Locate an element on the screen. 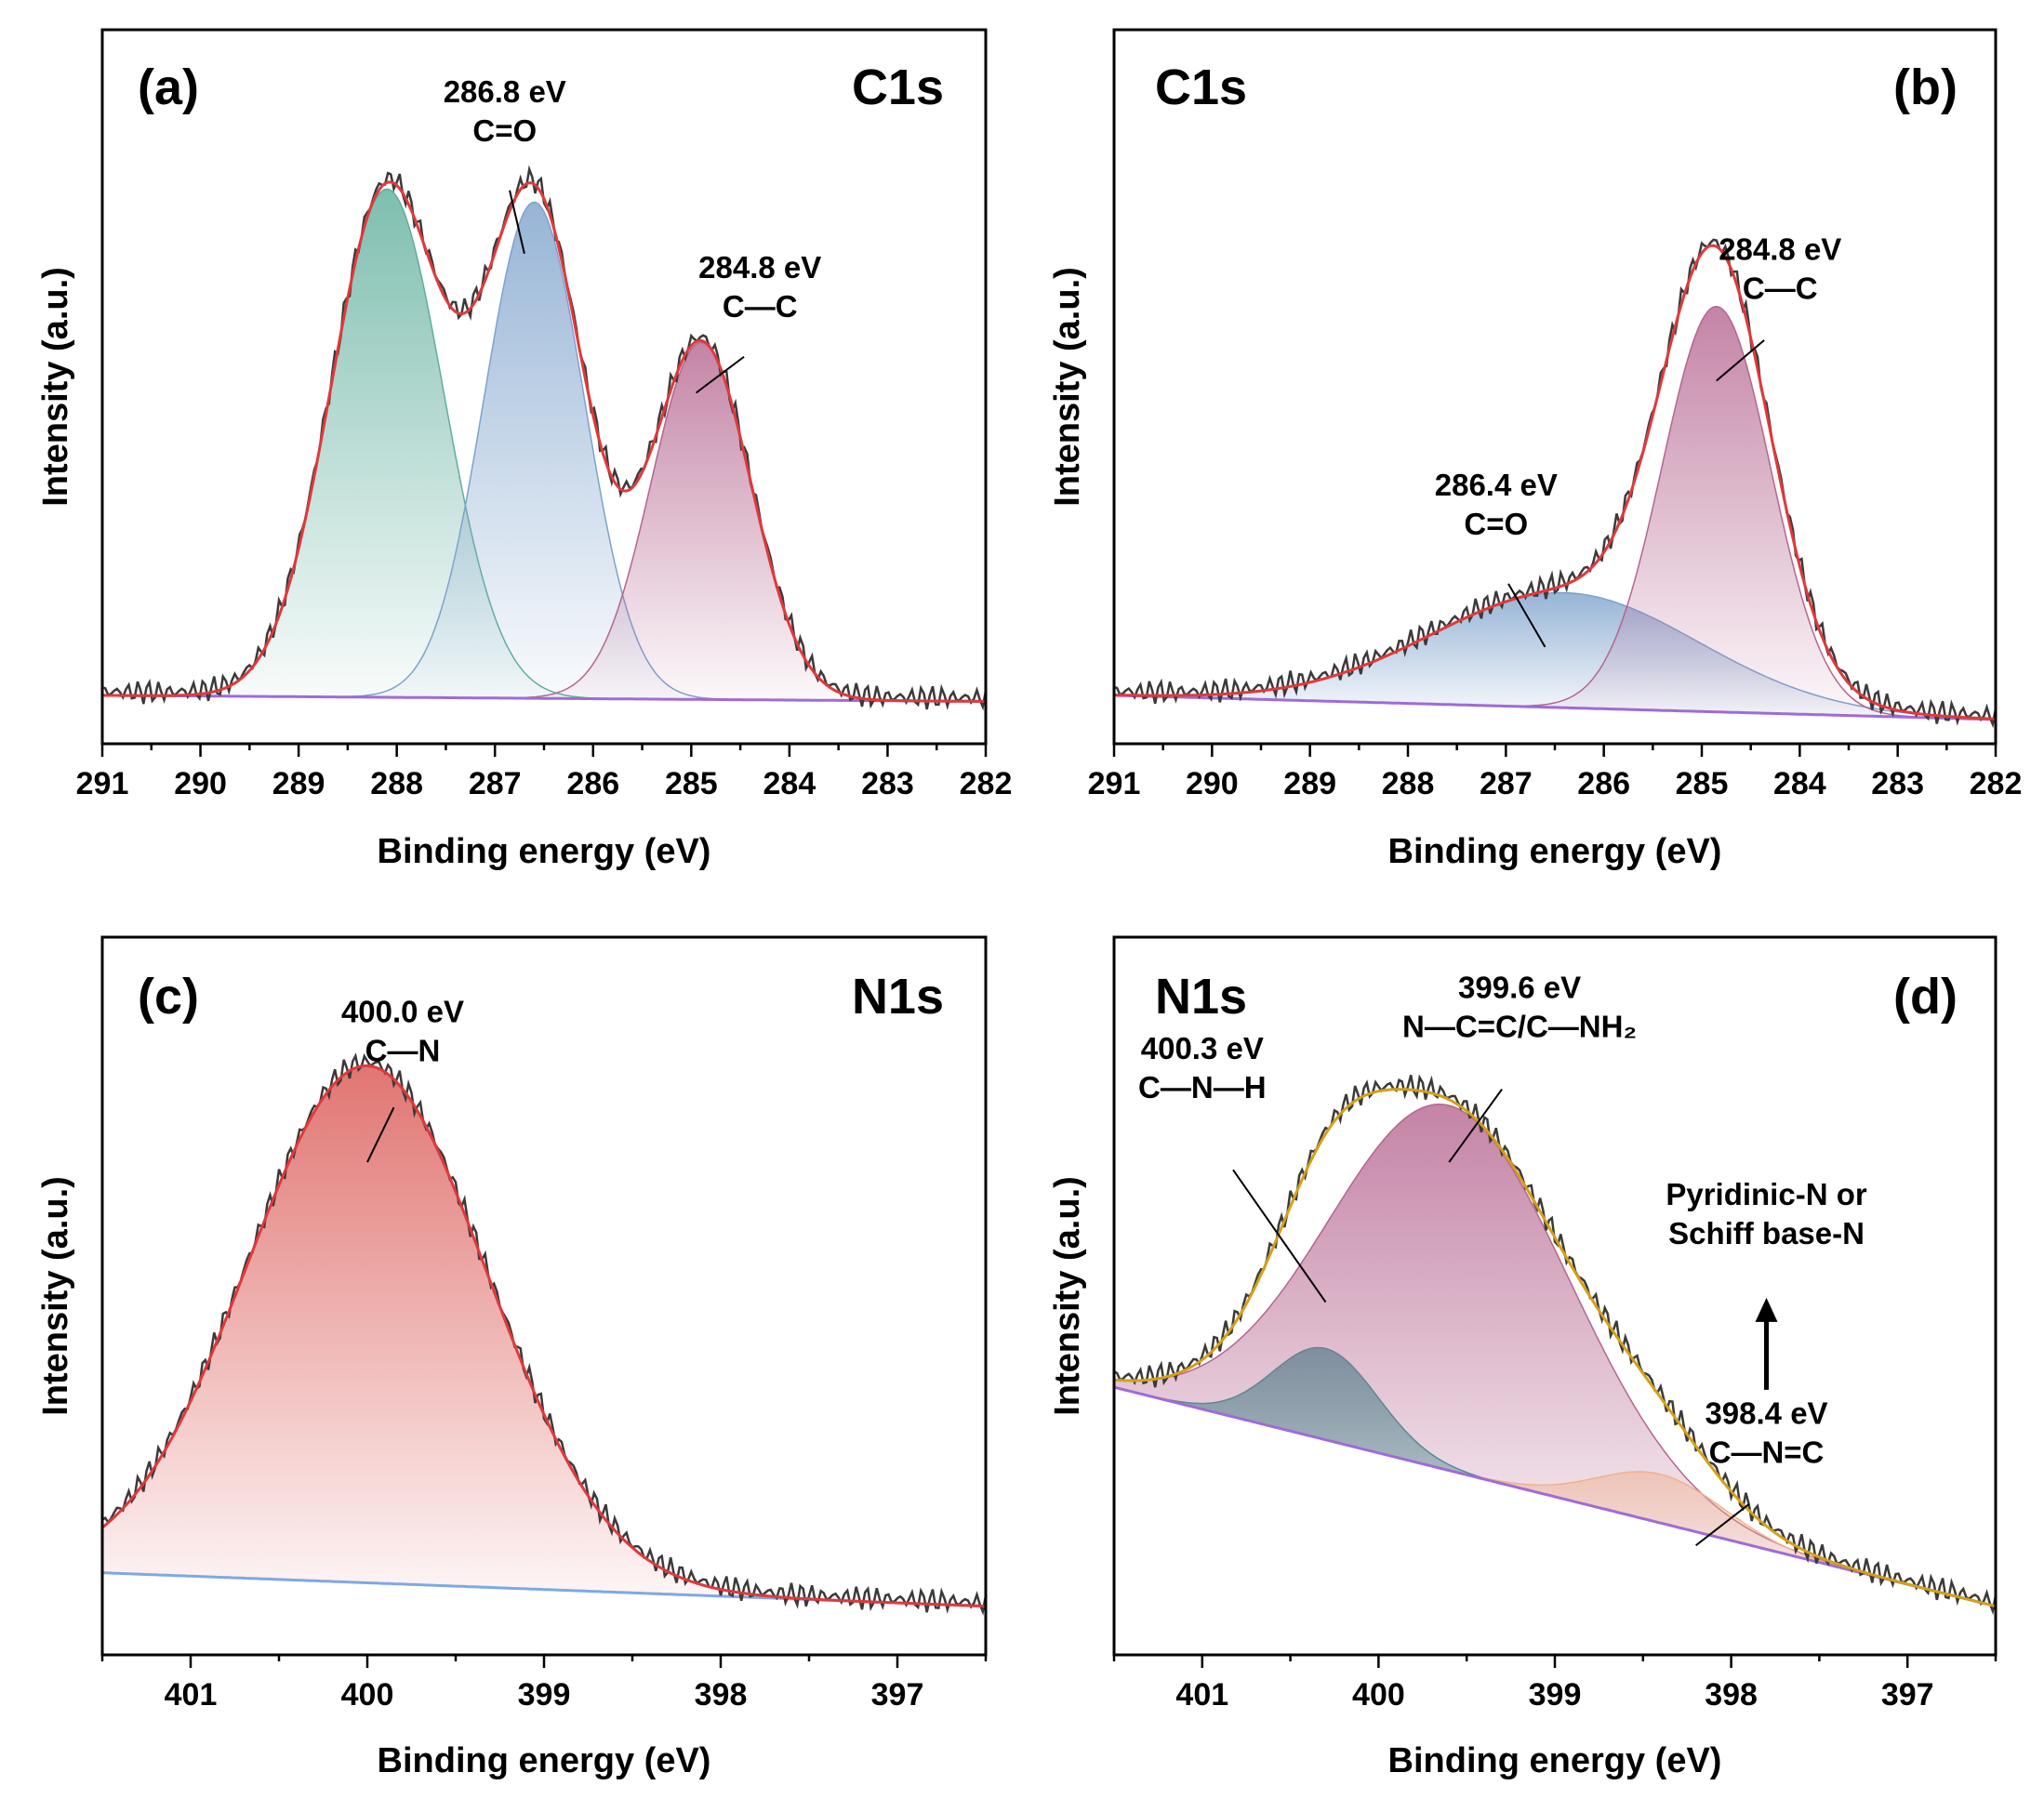  panel-a-annotation-text: C=O is located at coordinates (505, 130).